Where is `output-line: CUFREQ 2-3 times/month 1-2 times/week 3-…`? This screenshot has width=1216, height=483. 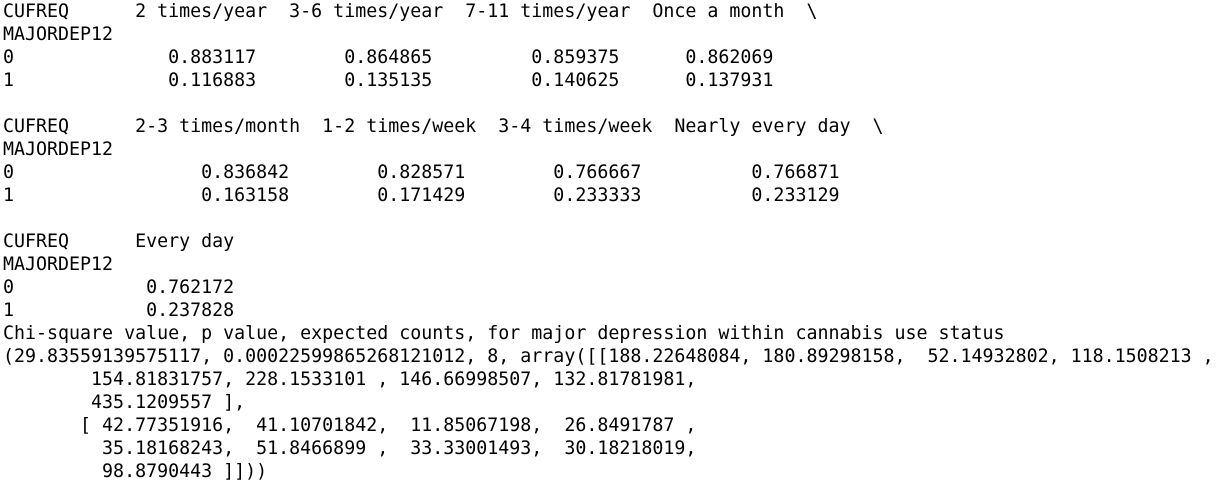
output-line: CUFREQ 2-3 times/month 1-2 times/week 3-… is located at coordinates (443, 126).